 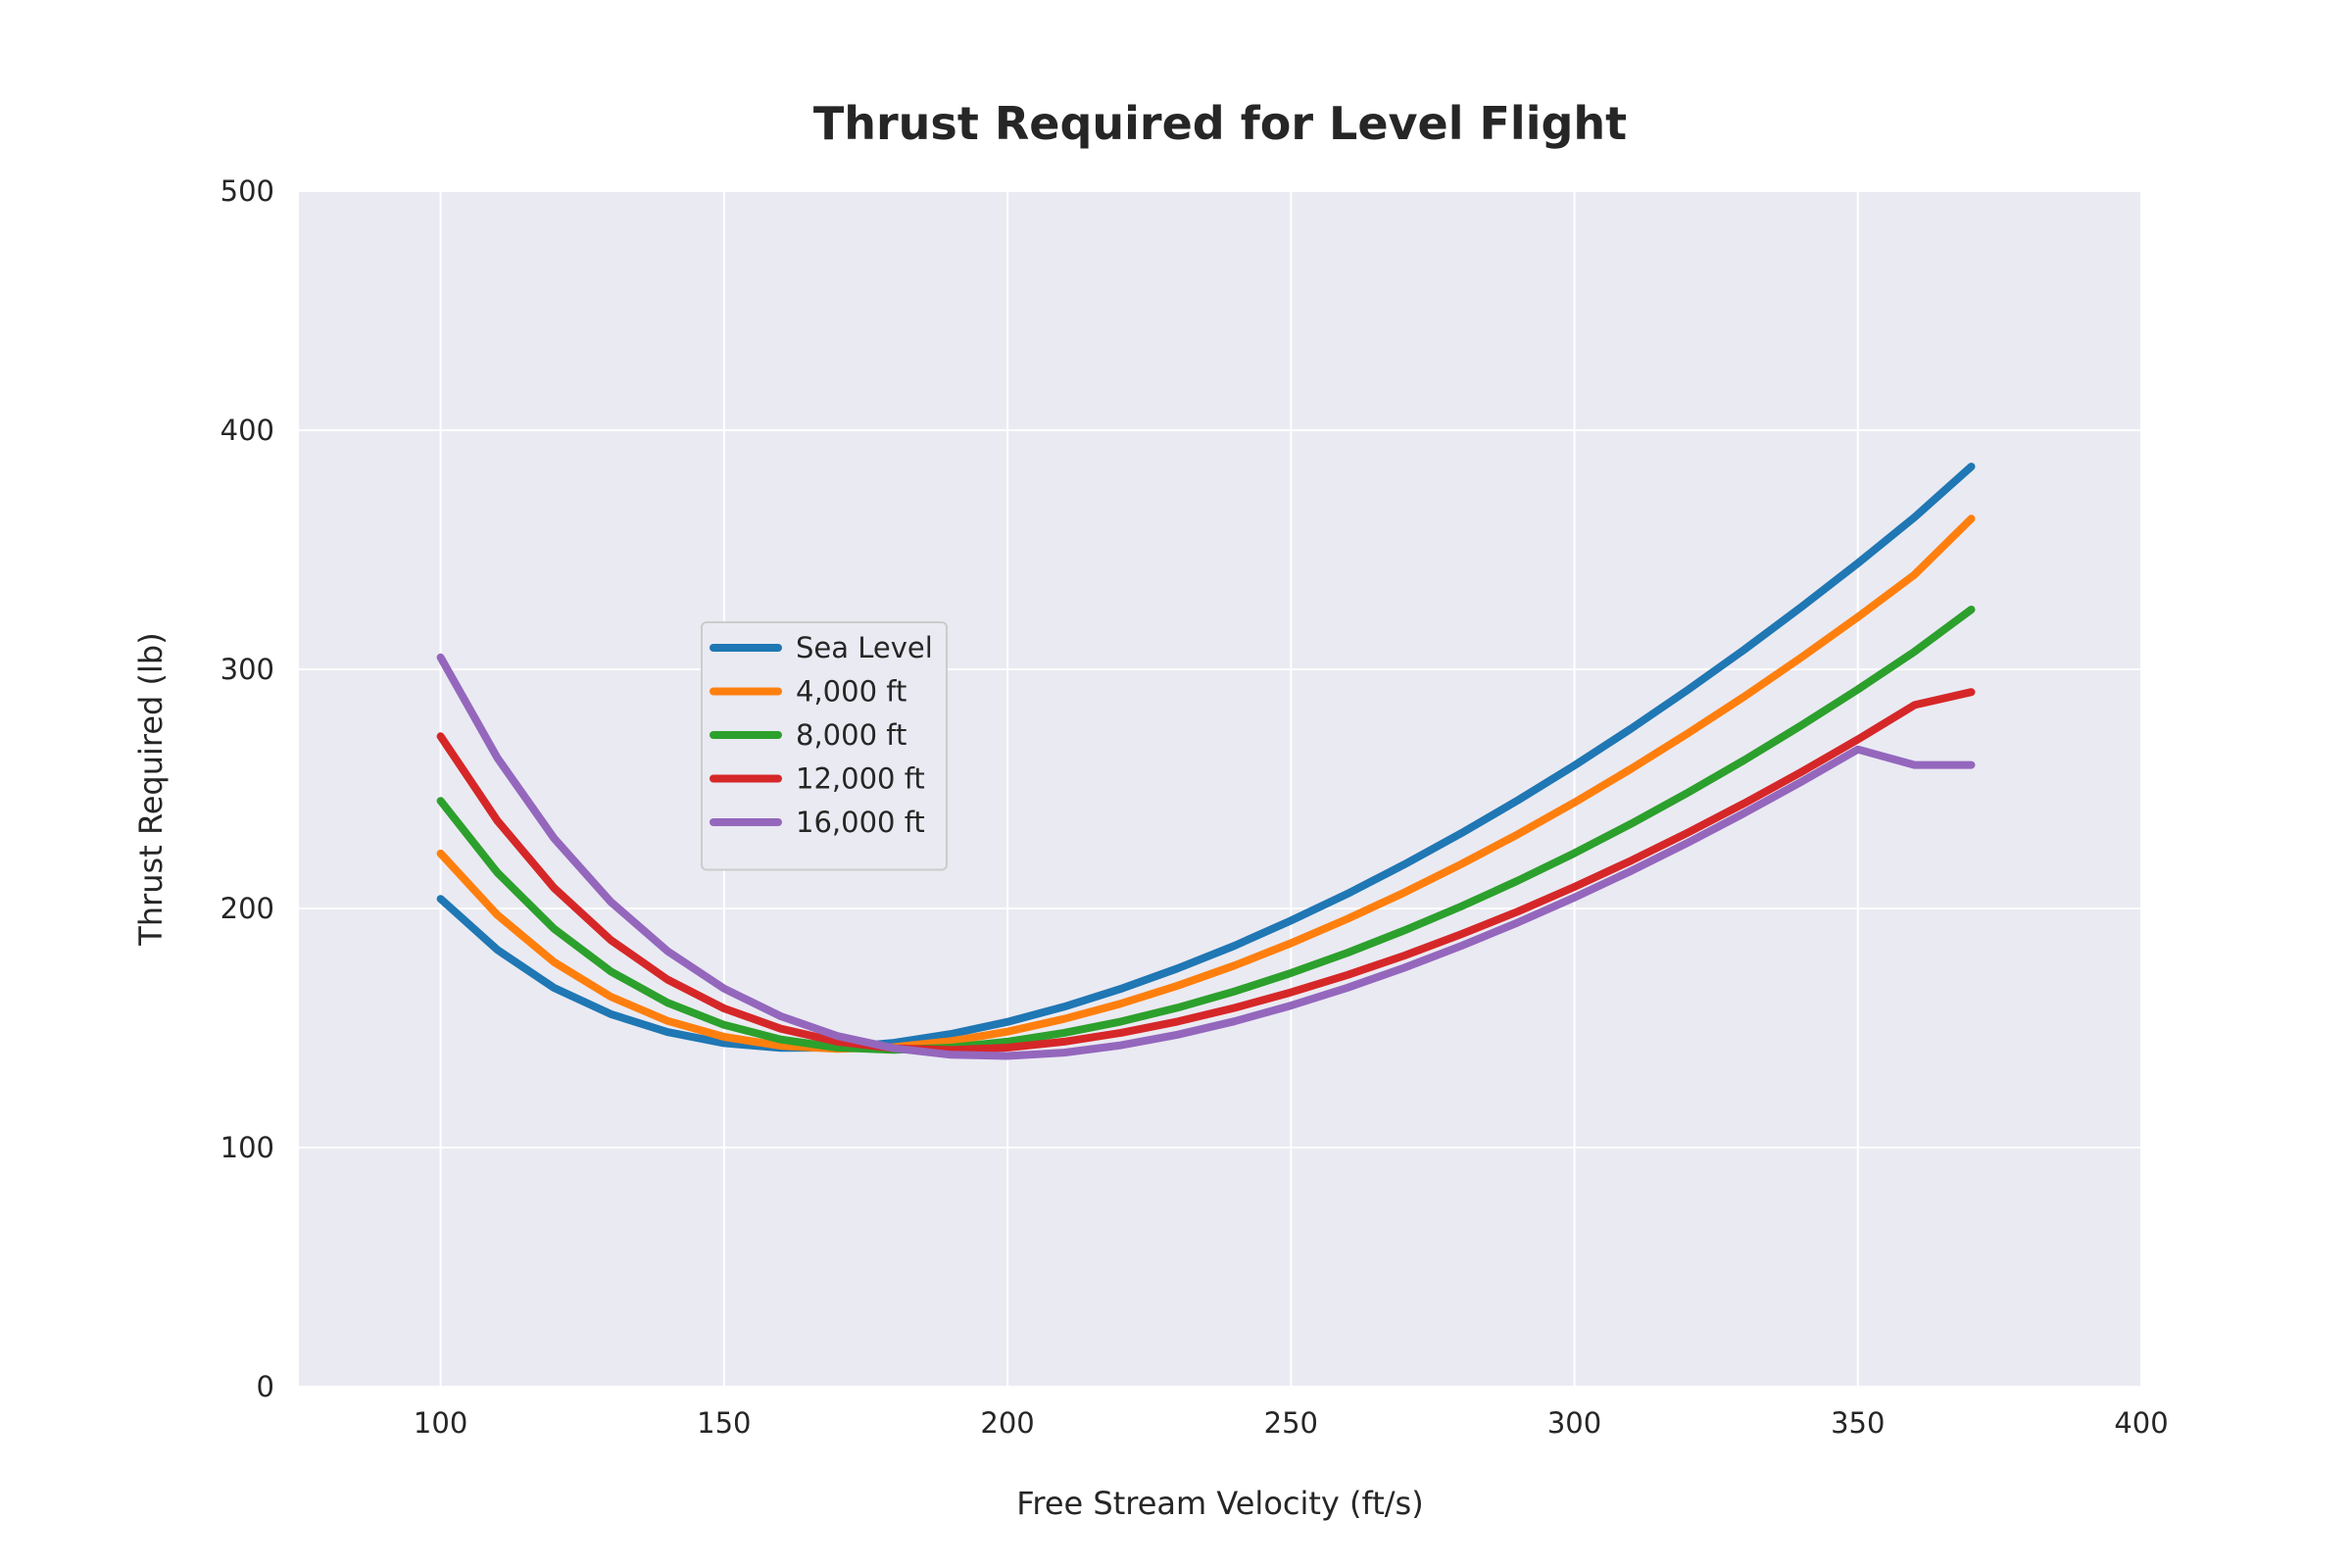 What do you see at coordinates (265, 1386) in the screenshot?
I see `y-tick-label: 0` at bounding box center [265, 1386].